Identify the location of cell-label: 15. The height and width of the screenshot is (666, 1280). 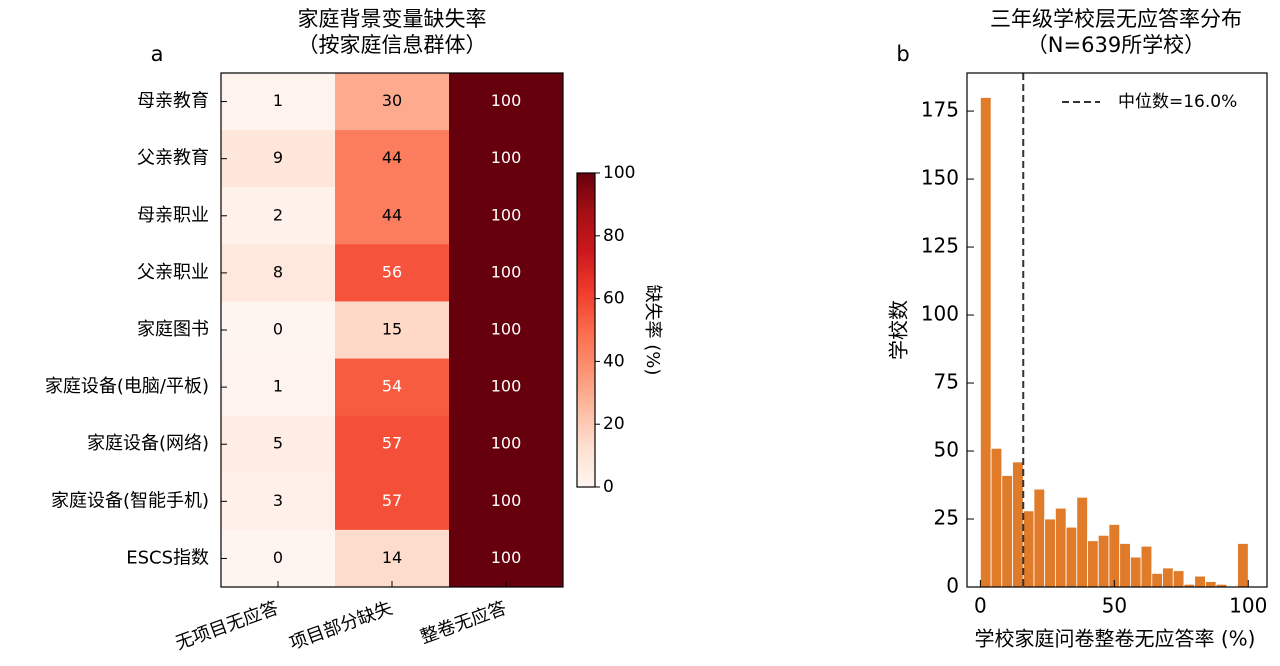
(392, 329).